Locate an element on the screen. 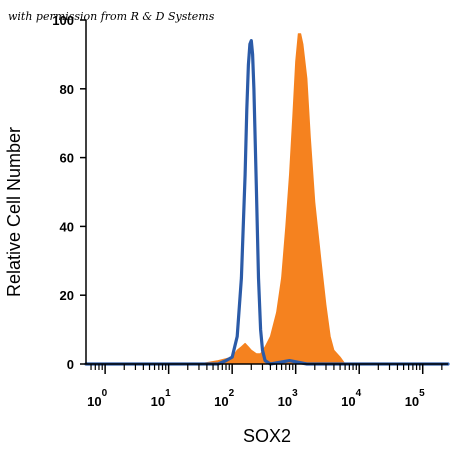 The image size is (450, 450). y-tick-label: 40 is located at coordinates (67, 226).